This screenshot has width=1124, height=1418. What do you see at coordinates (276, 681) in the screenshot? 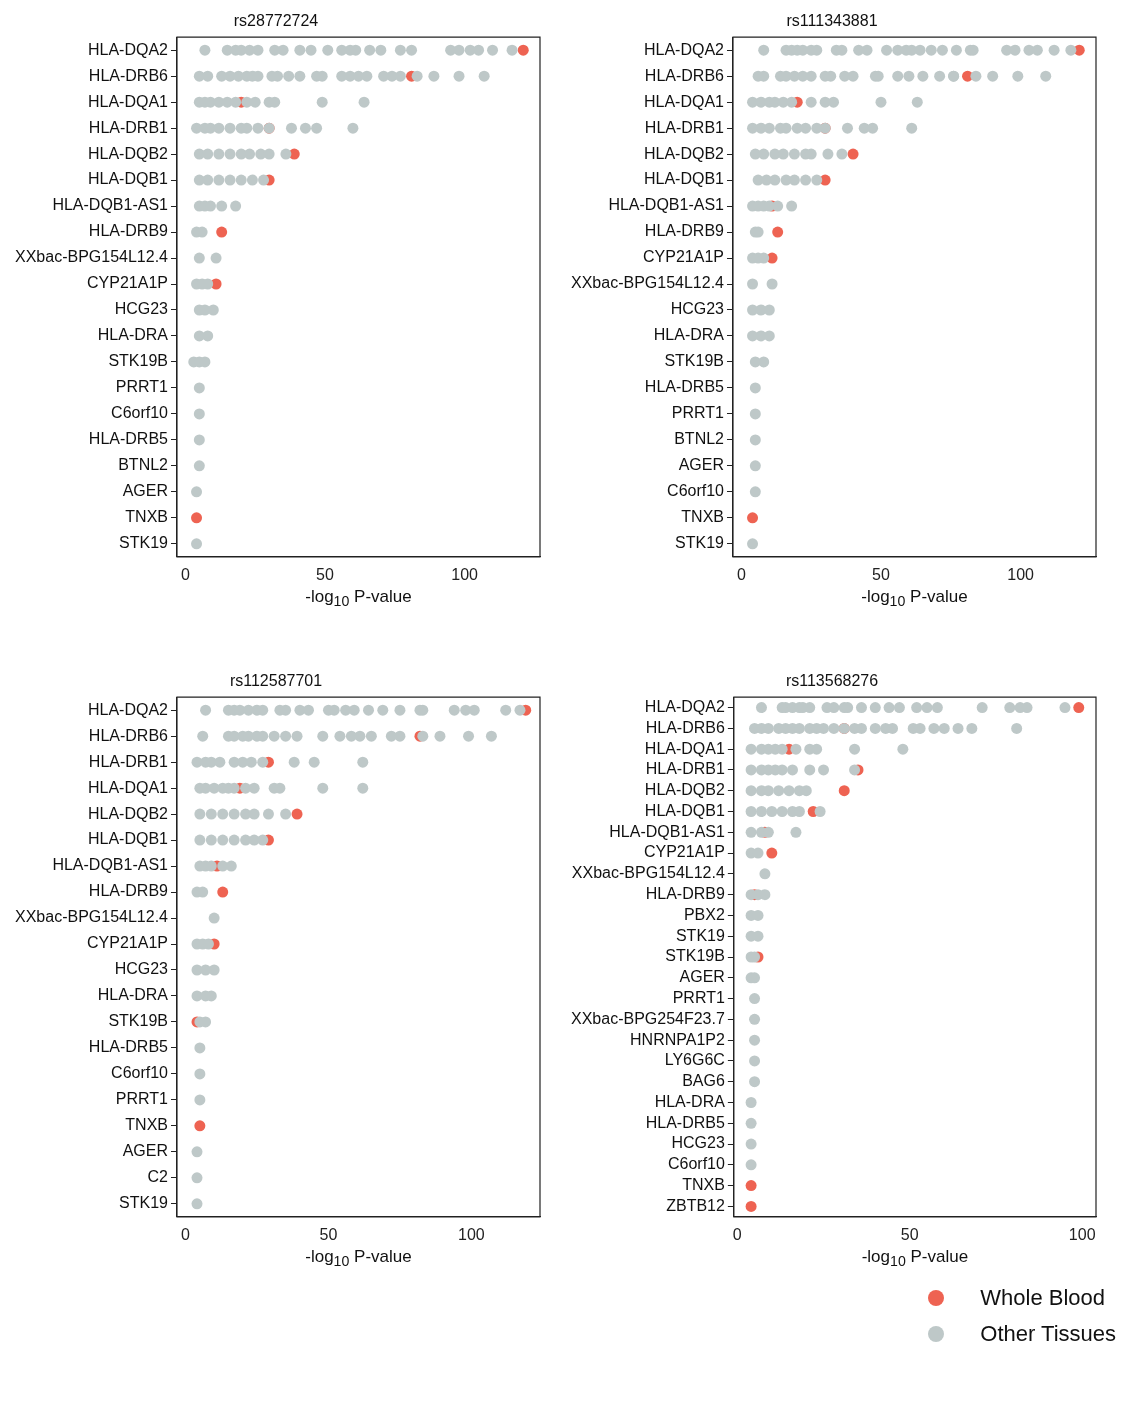
I see `chart-title: rs112587701` at bounding box center [276, 681].